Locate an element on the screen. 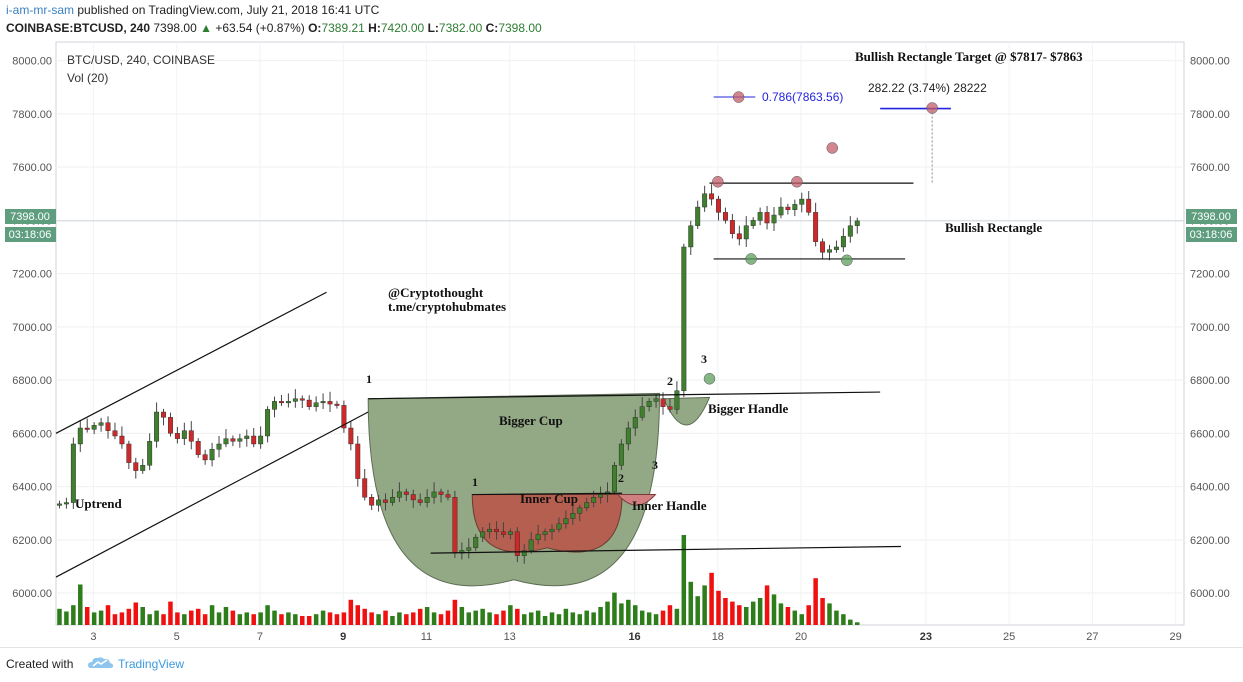 The width and height of the screenshot is (1243, 682). y-tick-right: 6200.00 is located at coordinates (1210, 541).